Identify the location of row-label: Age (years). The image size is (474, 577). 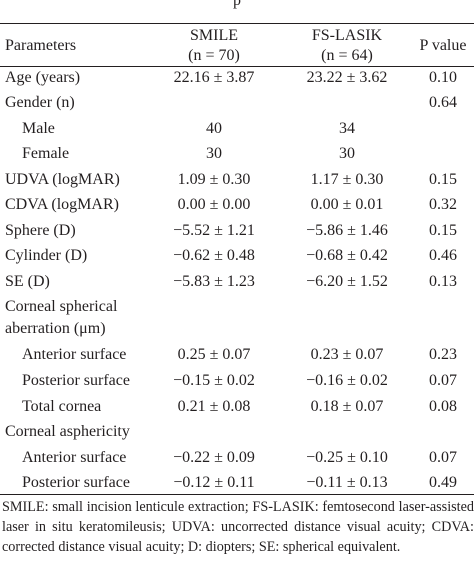
(43, 77).